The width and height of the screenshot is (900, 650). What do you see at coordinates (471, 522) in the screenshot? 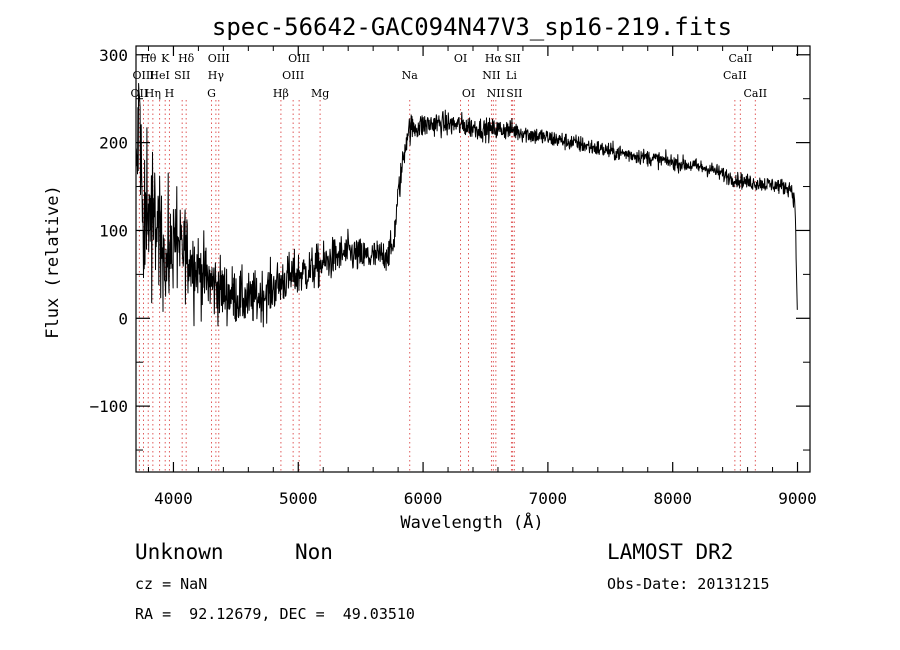
I see `x-axis-label: Wavelength (Å)` at bounding box center [471, 522].